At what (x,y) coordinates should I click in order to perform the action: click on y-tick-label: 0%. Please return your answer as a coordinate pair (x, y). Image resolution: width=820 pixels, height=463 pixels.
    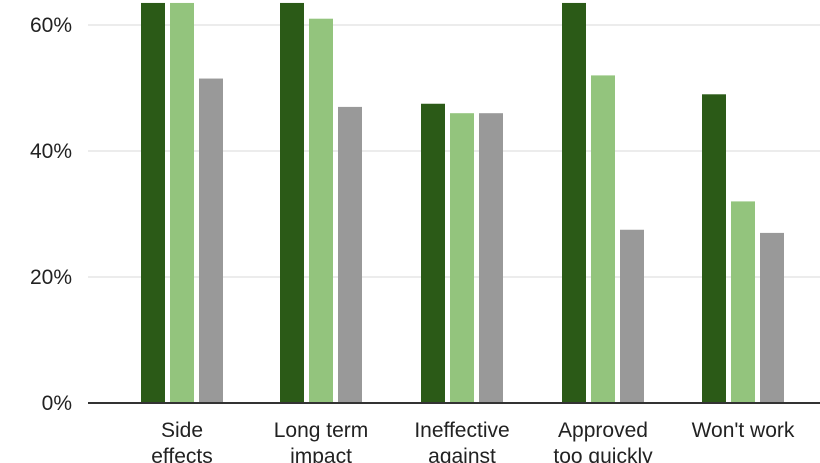
    Looking at the image, I should click on (57, 403).